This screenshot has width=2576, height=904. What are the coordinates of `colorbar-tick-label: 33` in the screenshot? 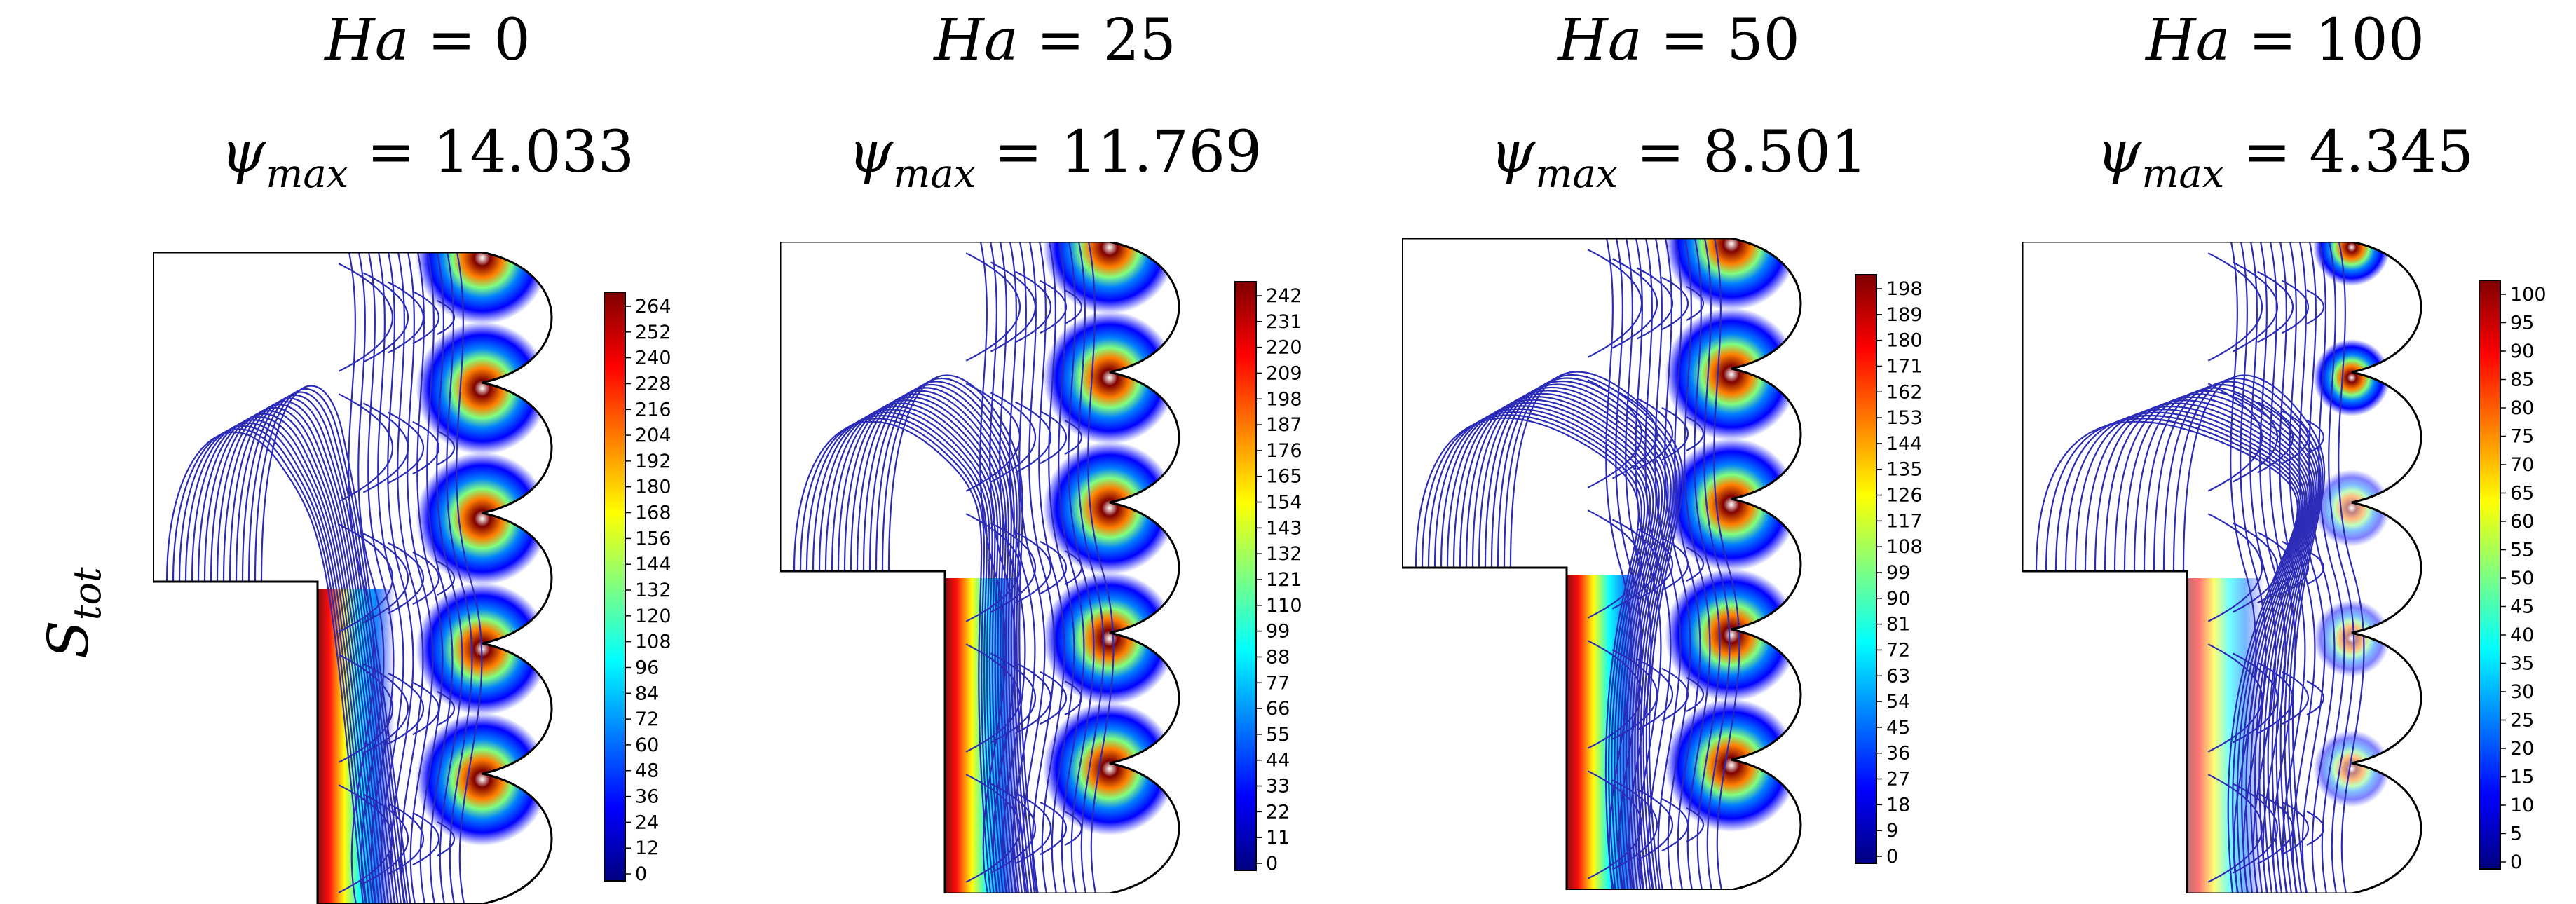 It's located at (1278, 787).